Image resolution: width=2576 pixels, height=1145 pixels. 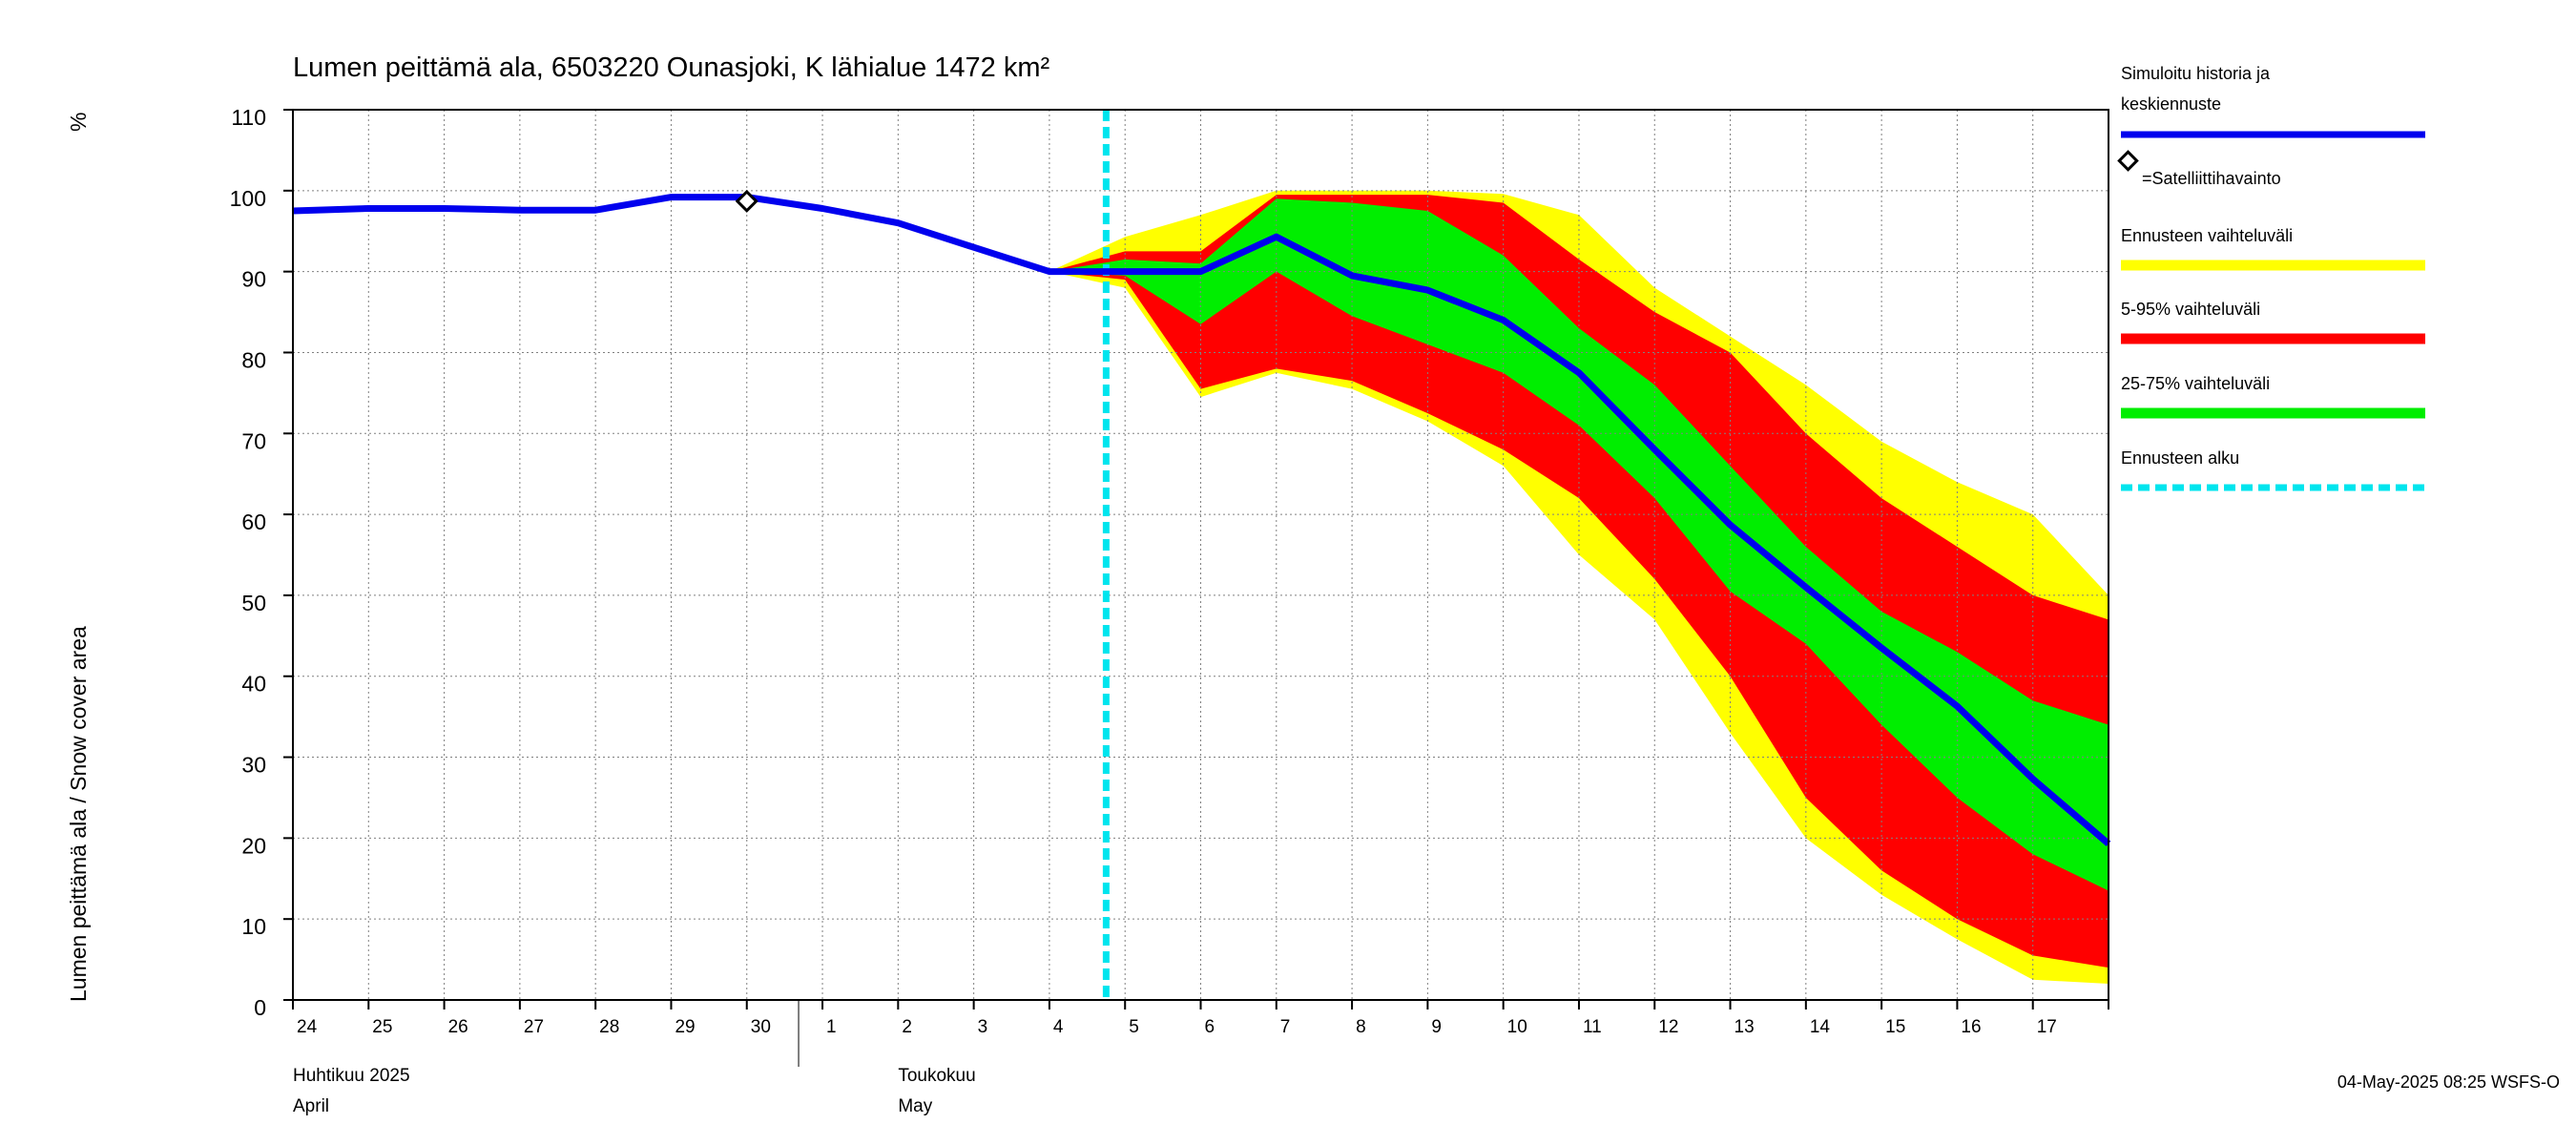 What do you see at coordinates (2190, 310) in the screenshot?
I see `legend-range-5-95-label: 5-95% vaihteluväli` at bounding box center [2190, 310].